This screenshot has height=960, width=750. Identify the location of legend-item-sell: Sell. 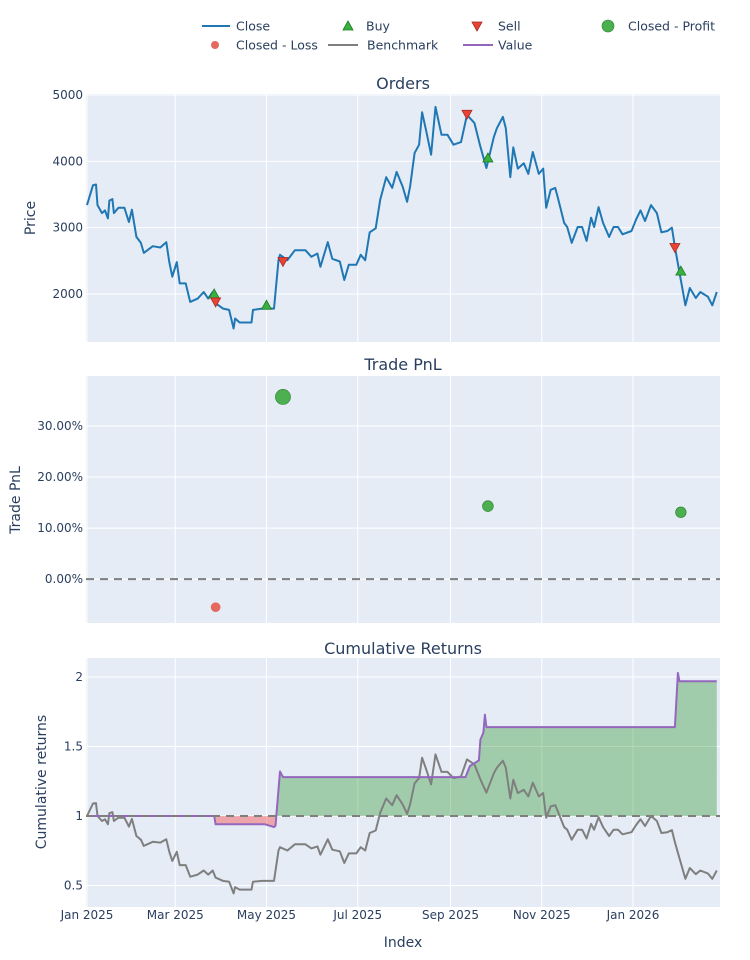
(496, 26).